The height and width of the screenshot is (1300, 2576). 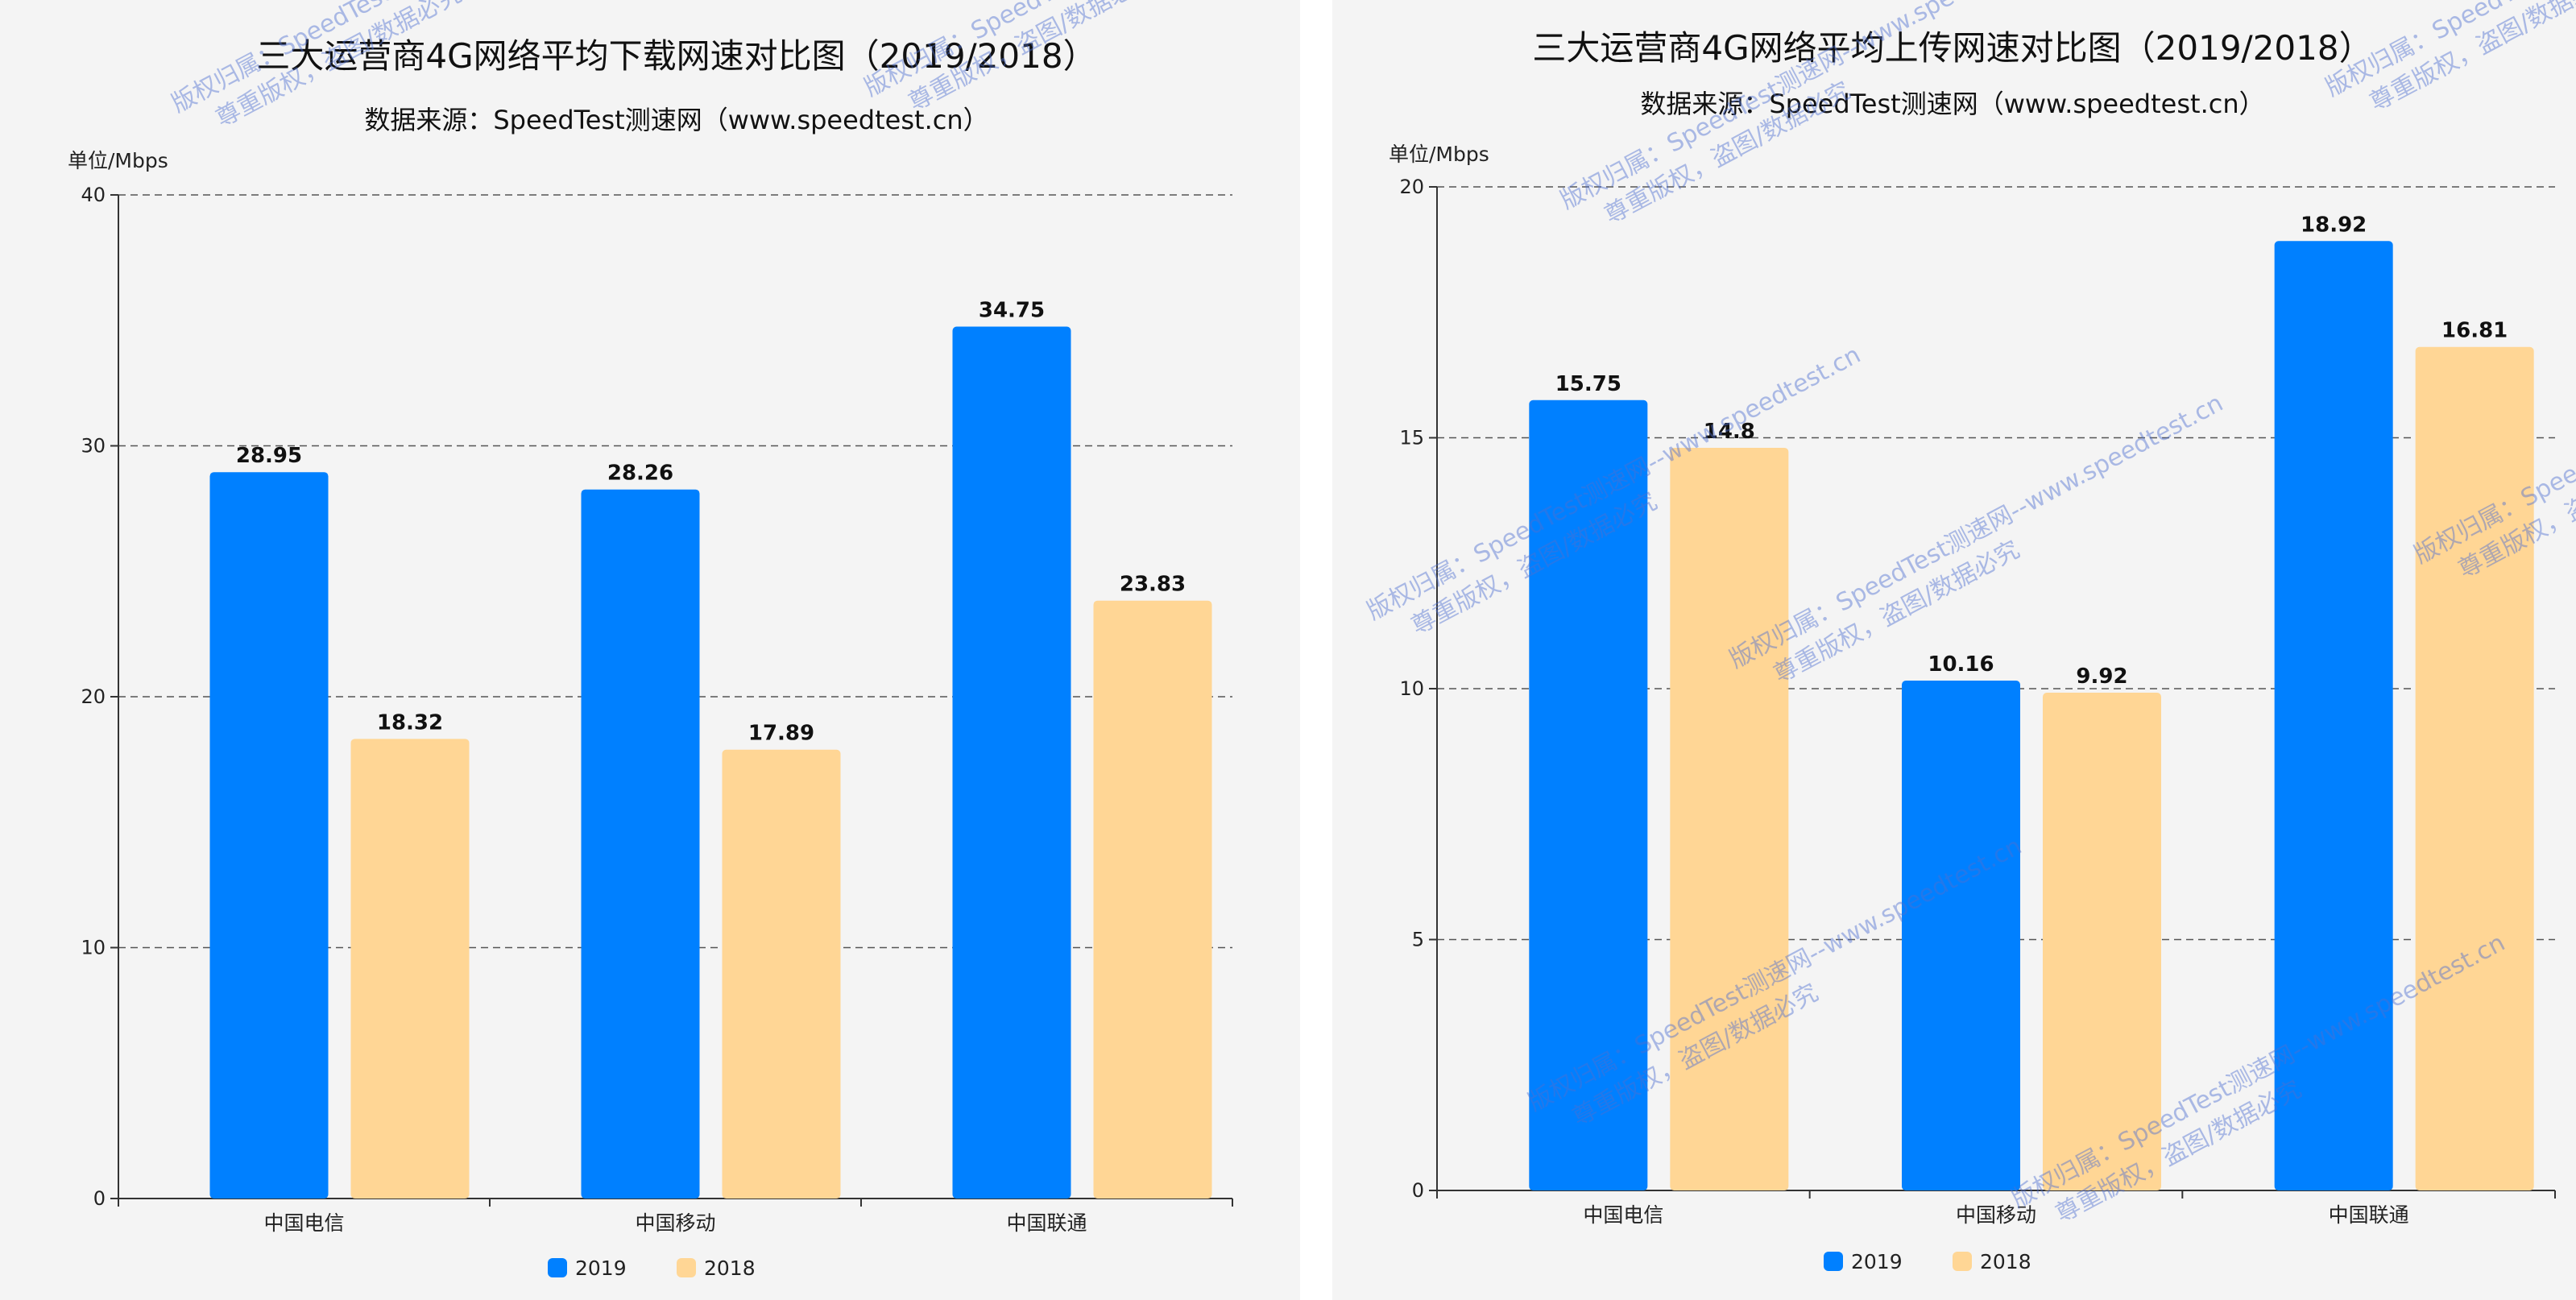 I want to click on data-label: 15.75, so click(x=1588, y=384).